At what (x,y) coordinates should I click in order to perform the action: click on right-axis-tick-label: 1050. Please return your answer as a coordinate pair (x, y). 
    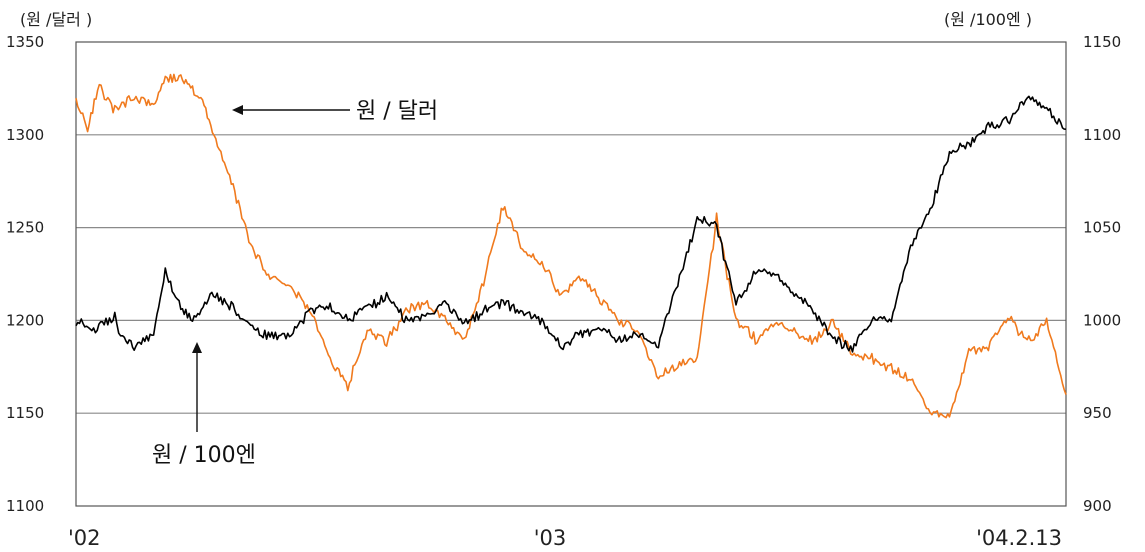
    Looking at the image, I should click on (1102, 228).